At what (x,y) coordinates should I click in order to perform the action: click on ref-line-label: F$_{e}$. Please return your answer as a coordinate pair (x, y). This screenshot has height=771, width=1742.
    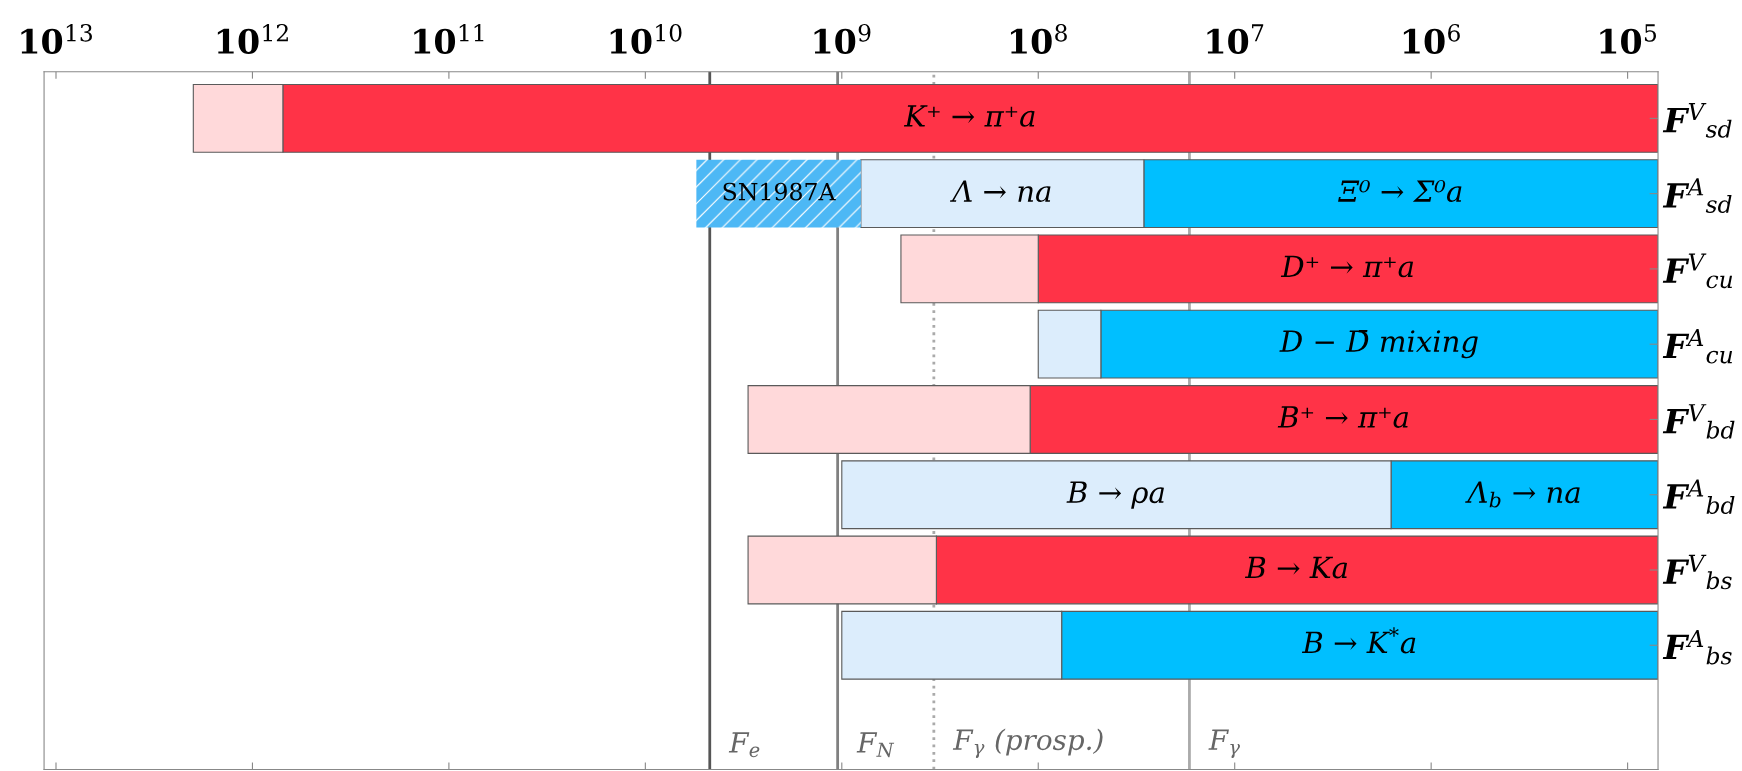
    Looking at the image, I should click on (744, 745).